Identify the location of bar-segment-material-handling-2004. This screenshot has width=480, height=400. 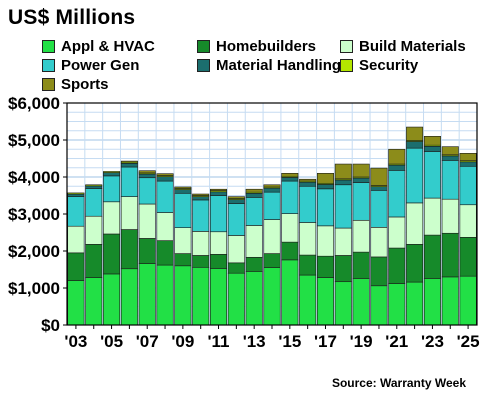
(94, 187).